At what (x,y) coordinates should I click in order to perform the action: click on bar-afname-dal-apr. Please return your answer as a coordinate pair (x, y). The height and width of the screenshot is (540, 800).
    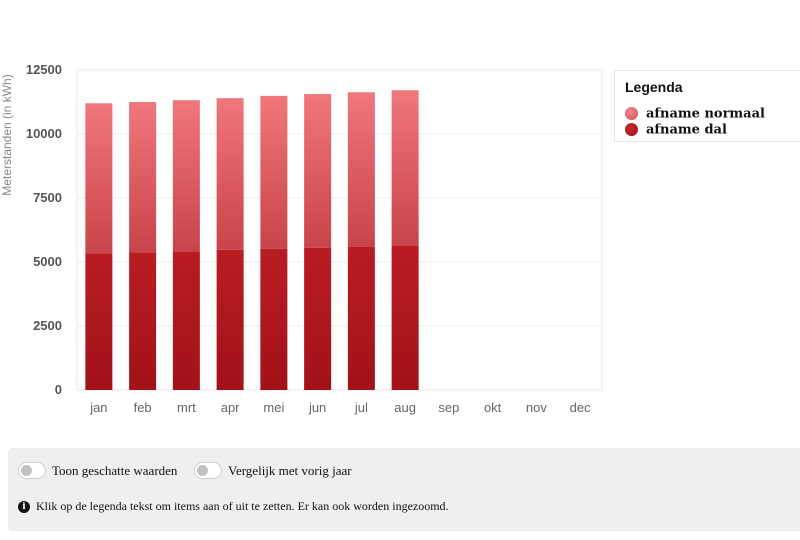
    Looking at the image, I should click on (230, 319).